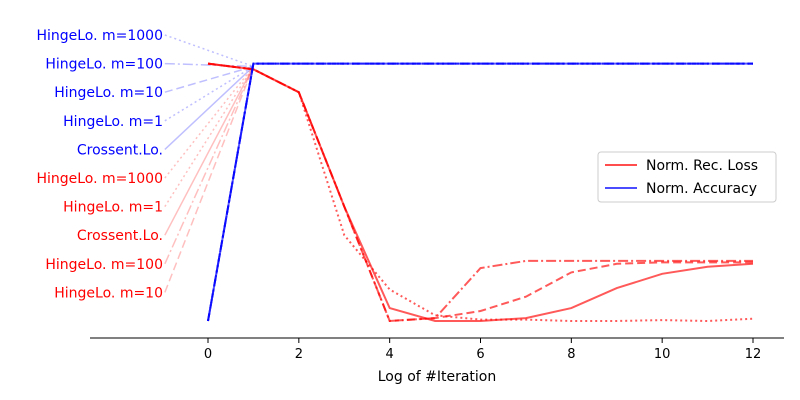  What do you see at coordinates (753, 354) in the screenshot?
I see `x-tick-label: 12` at bounding box center [753, 354].